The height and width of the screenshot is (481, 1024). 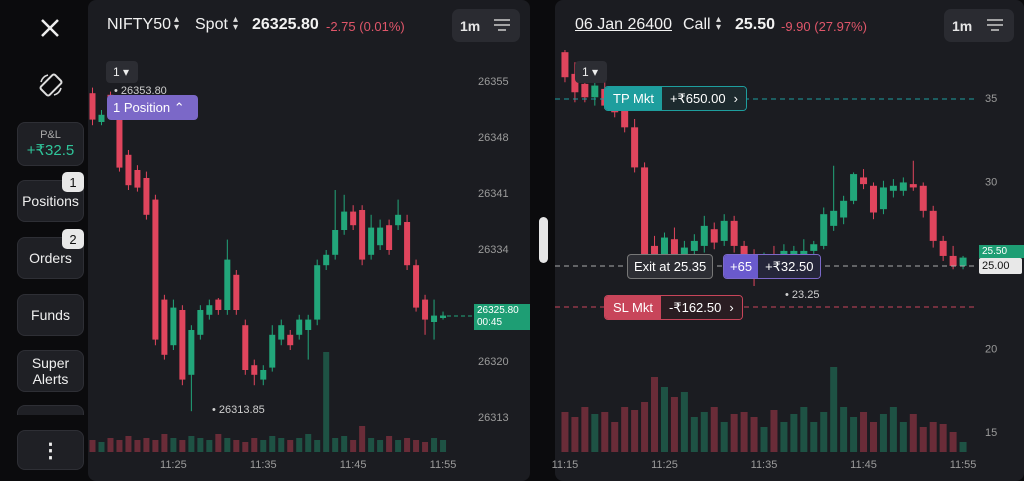 I want to click on symbol: NIFTY50, so click(x=139, y=24).